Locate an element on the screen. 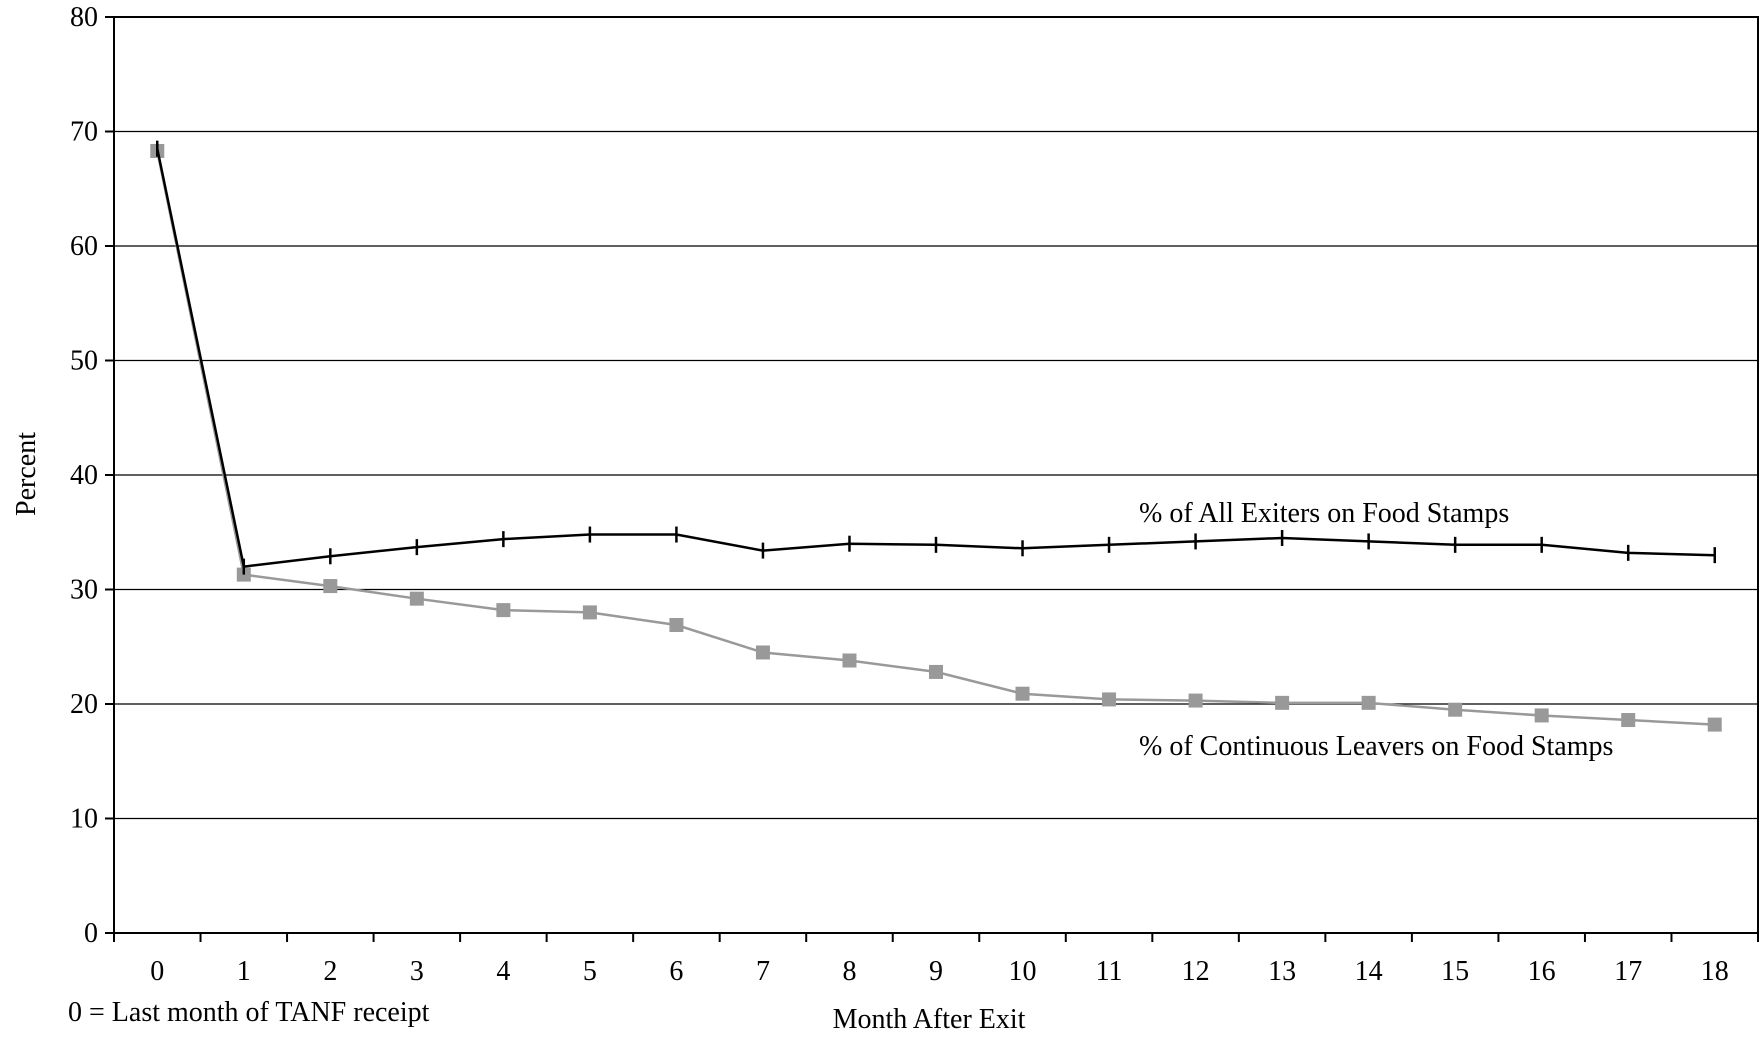  y-tick-label-70: 70 is located at coordinates (84, 132).